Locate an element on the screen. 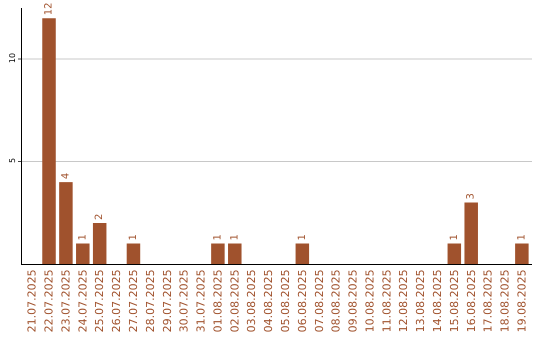 This screenshot has height=340, width=540. x-tick-label: 04.08.2025 is located at coordinates (269, 300).